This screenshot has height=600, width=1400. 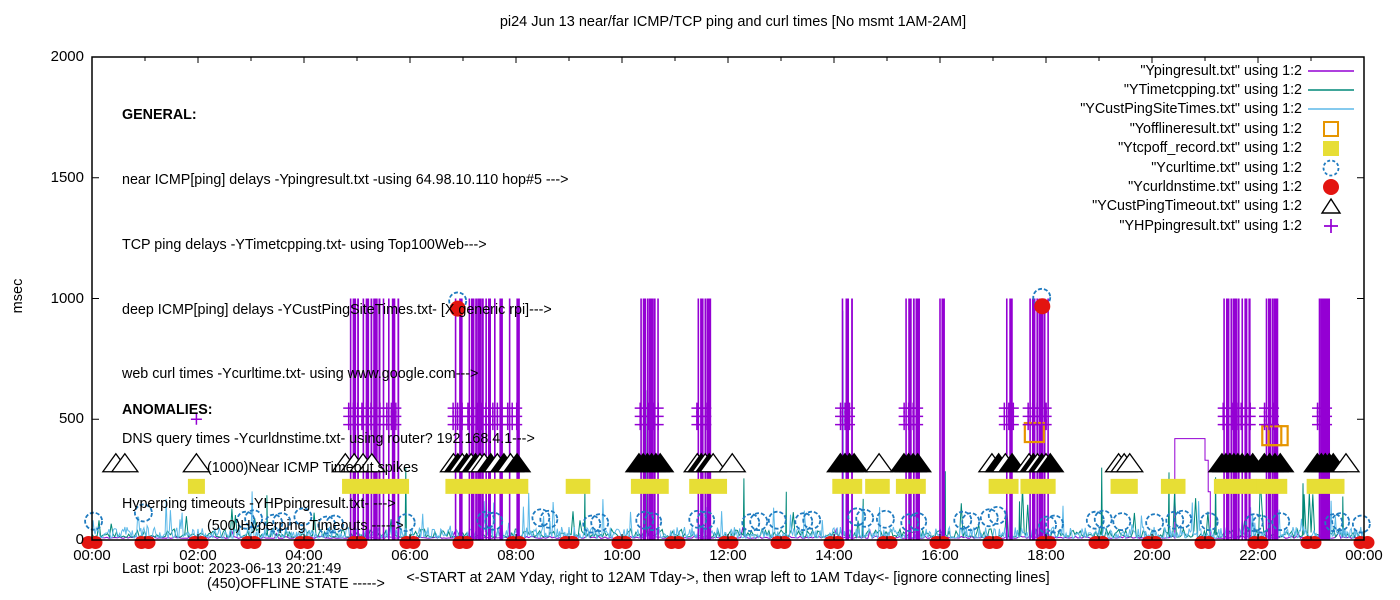 What do you see at coordinates (1212, 90) in the screenshot?
I see `legend-label: "YTimetcpping.txt" using 1:2` at bounding box center [1212, 90].